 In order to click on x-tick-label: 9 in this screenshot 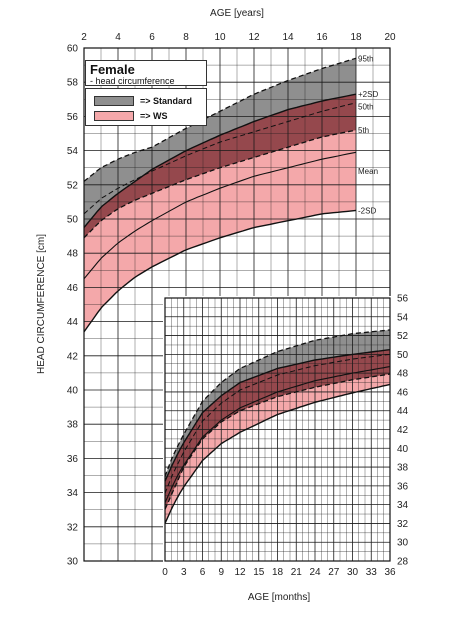, I will do `click(221, 572)`.